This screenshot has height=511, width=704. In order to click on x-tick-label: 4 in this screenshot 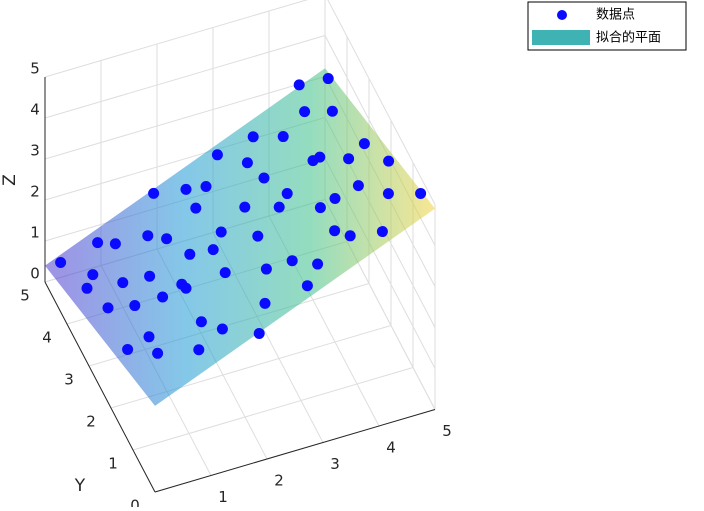, I will do `click(391, 448)`.